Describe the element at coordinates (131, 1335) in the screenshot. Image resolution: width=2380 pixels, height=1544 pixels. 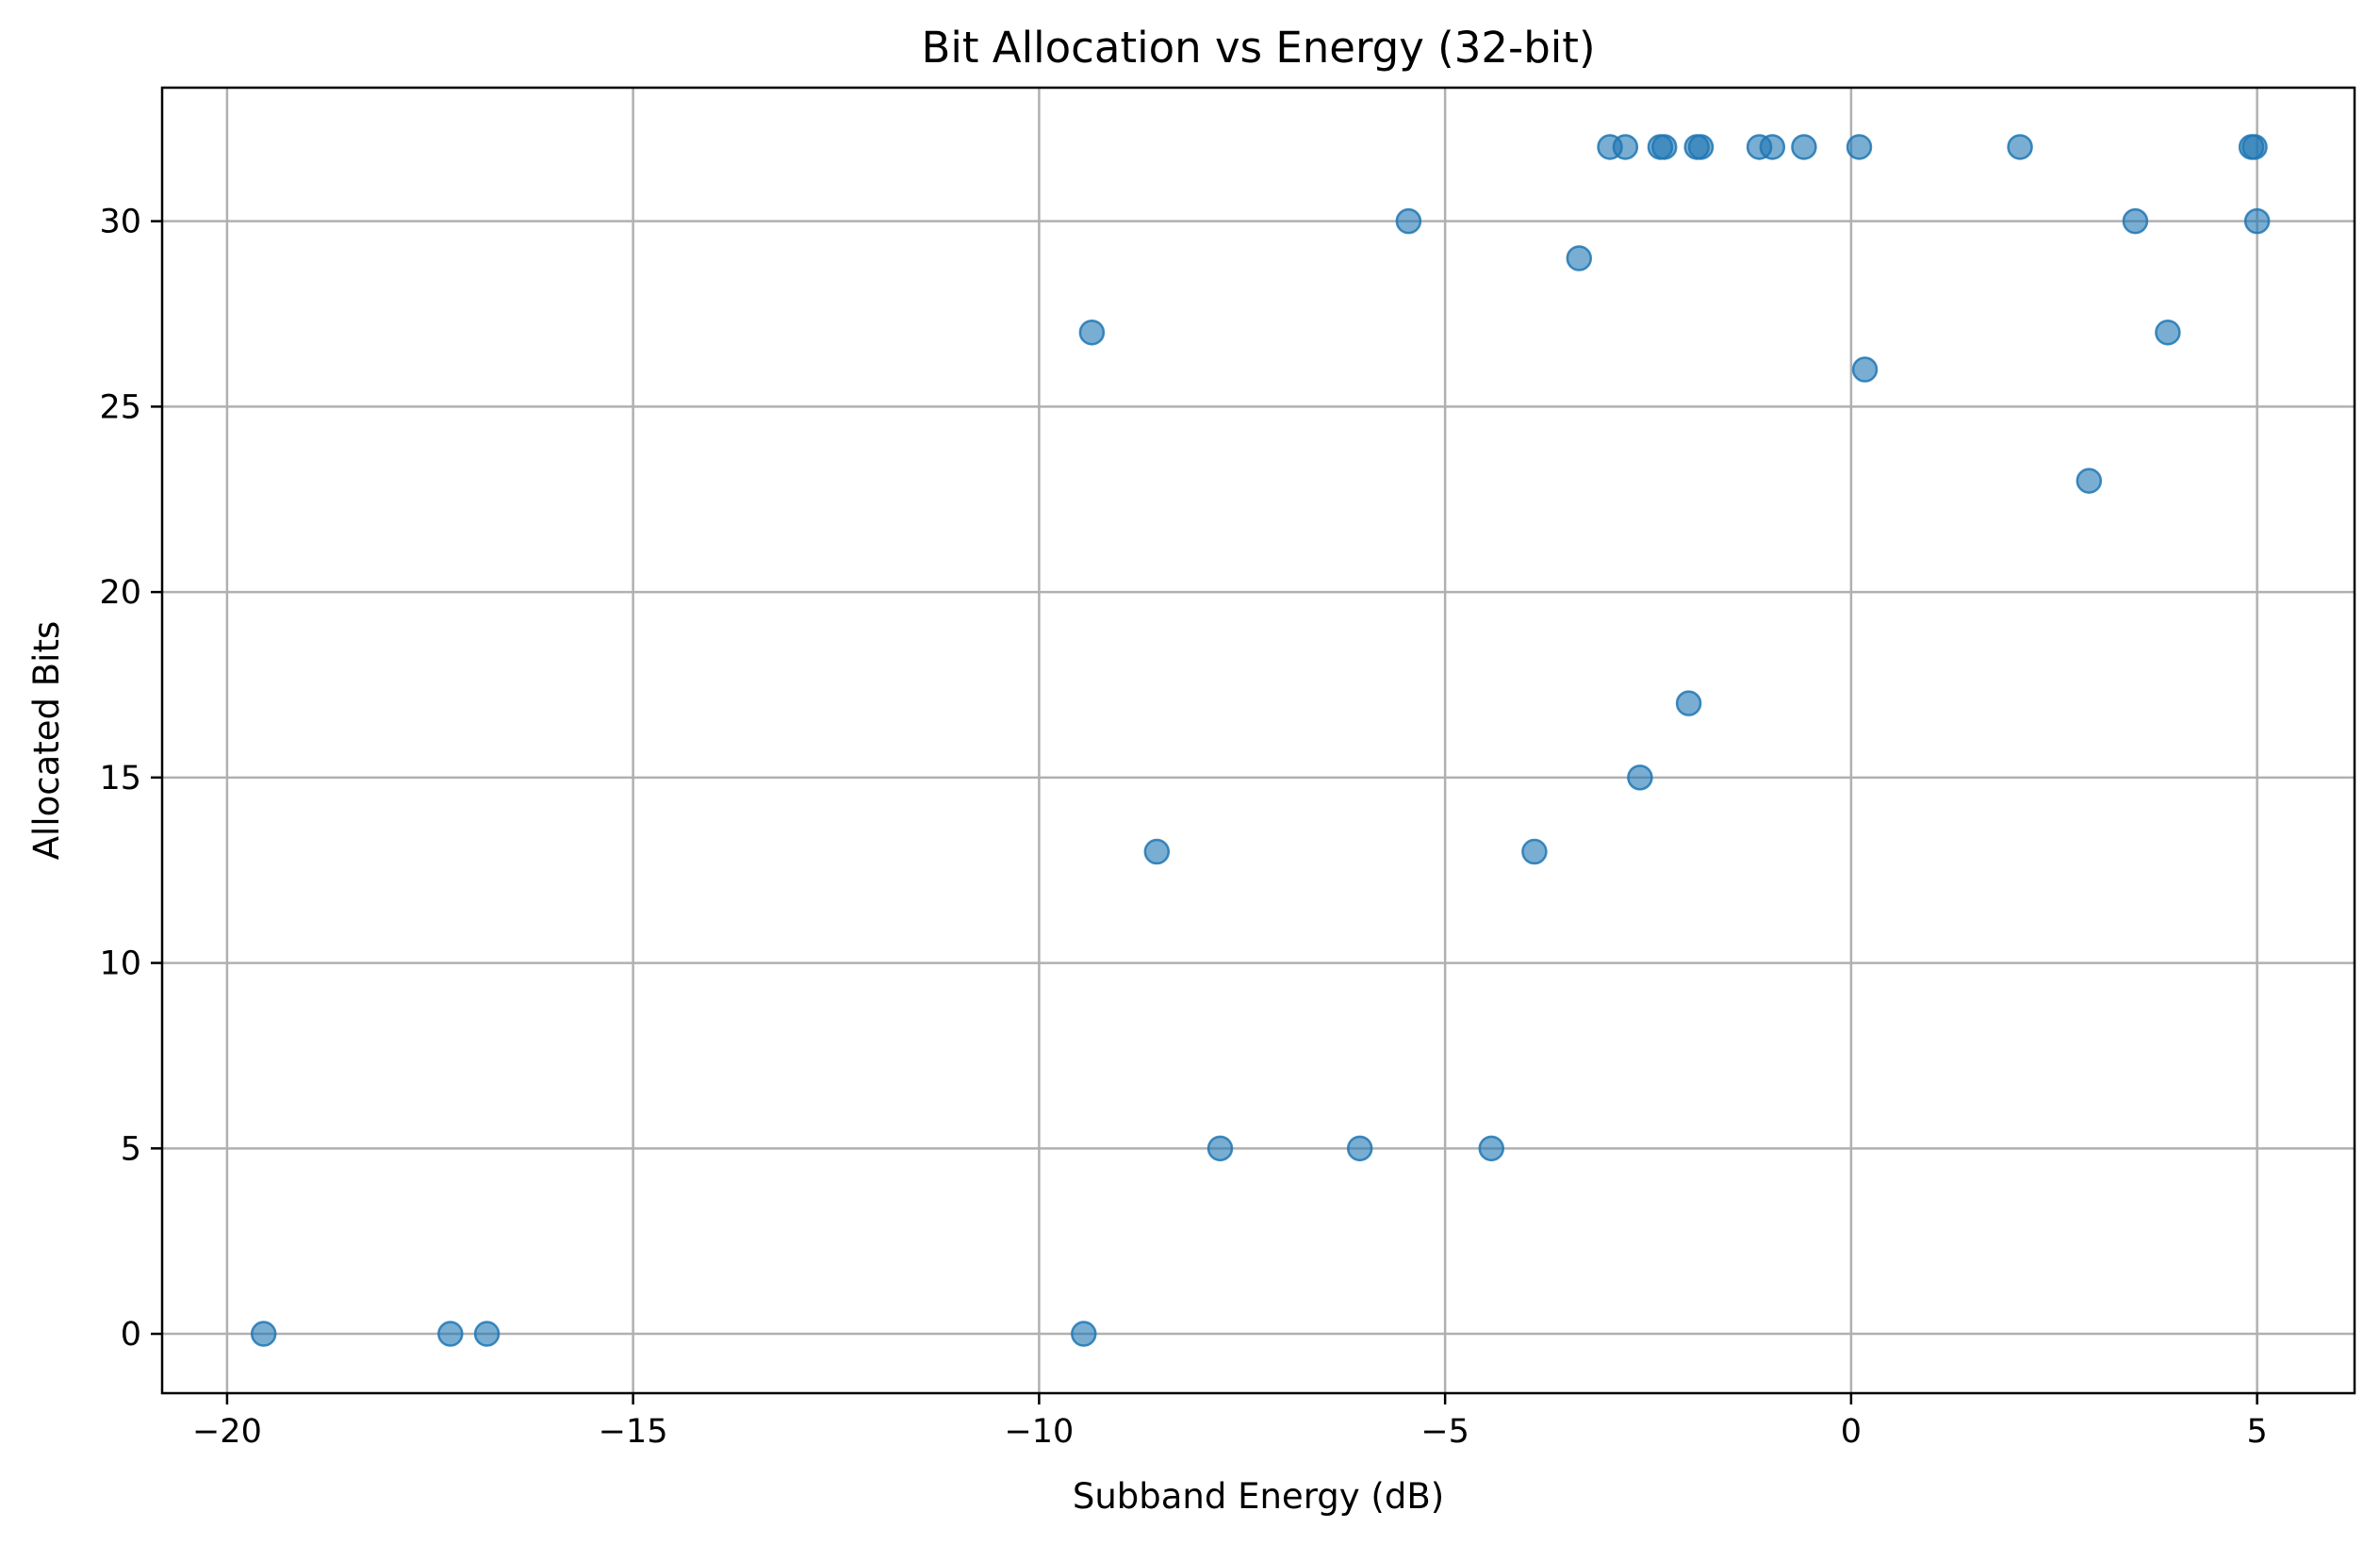
I see `y-tick-label: 0` at that location.